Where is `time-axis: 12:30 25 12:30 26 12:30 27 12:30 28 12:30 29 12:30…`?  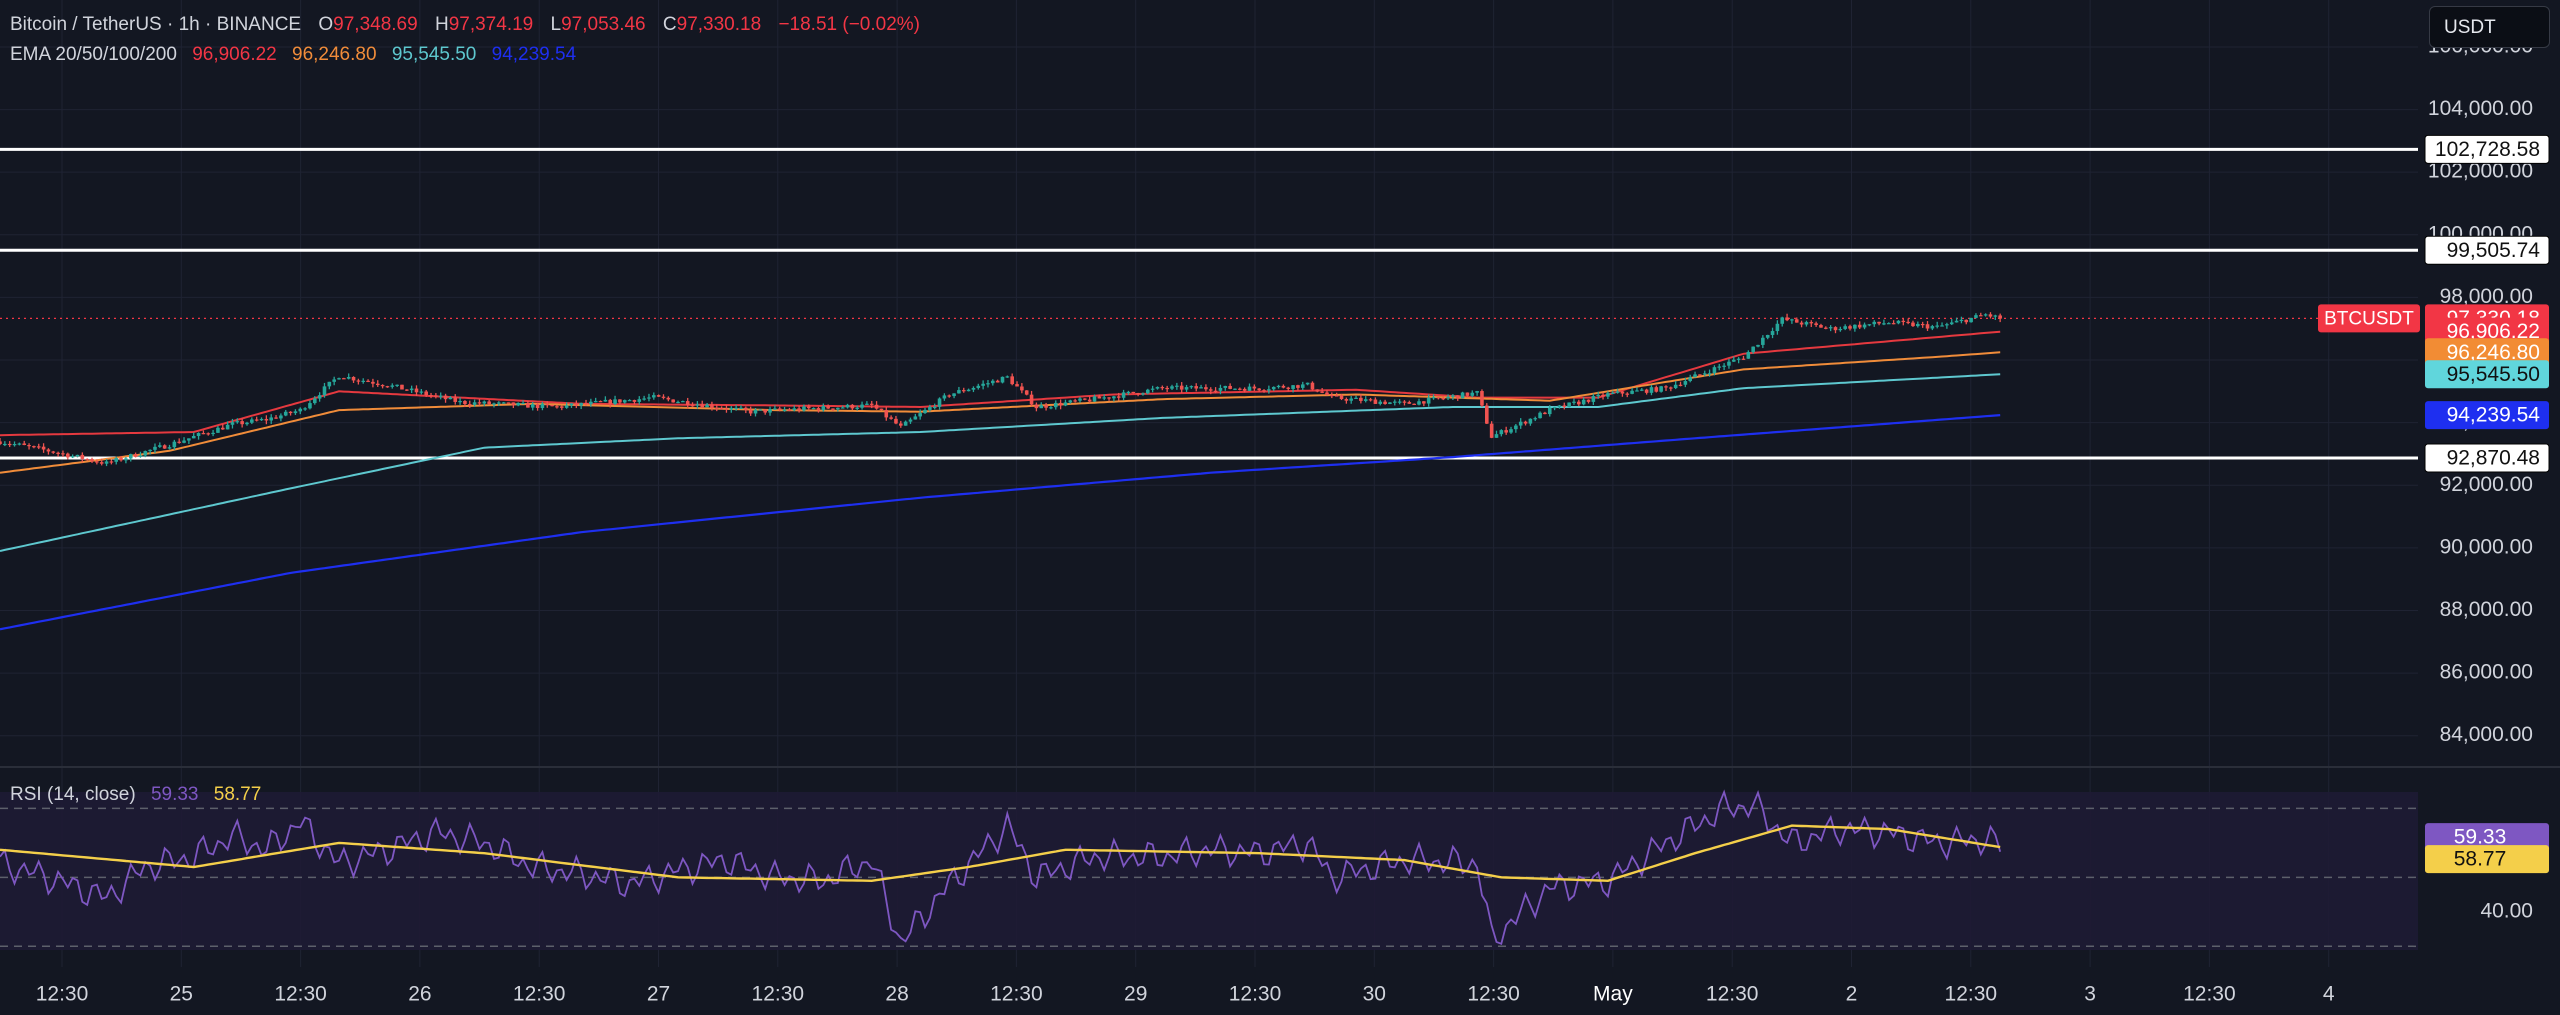 time-axis: 12:30 25 12:30 26 12:30 27 12:30 28 12:30 29 12:30… is located at coordinates (1185, 994).